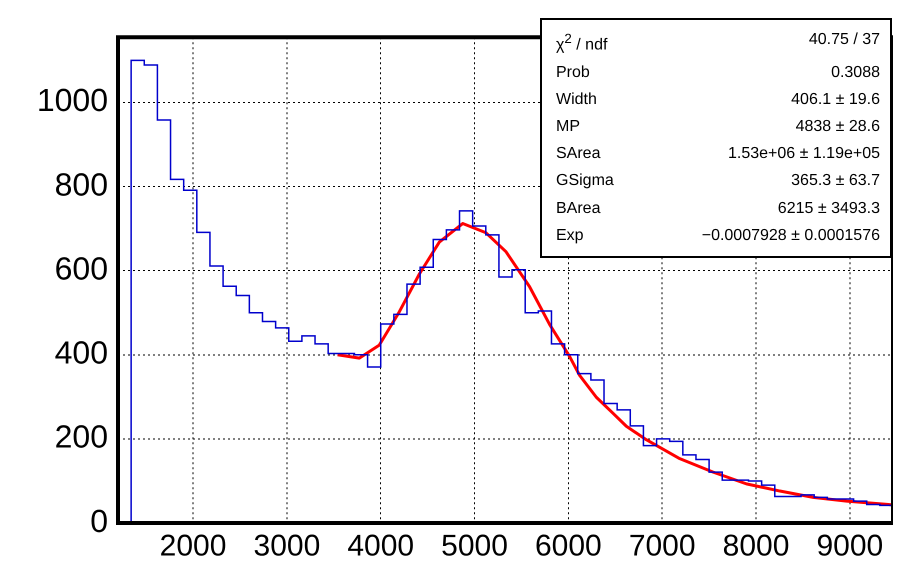 The image size is (901, 573). I want to click on annotation: GSigma, so click(585, 181).